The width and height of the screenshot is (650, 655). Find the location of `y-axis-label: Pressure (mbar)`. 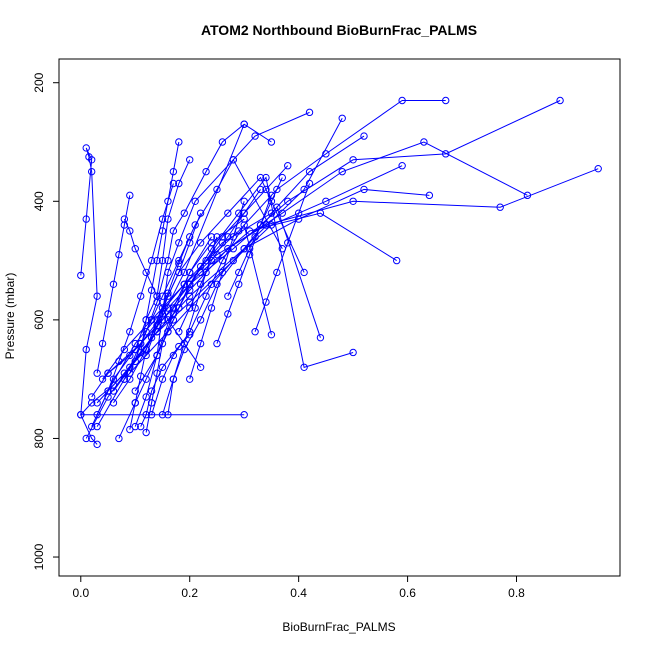

y-axis-label: Pressure (mbar) is located at coordinates (10, 316).